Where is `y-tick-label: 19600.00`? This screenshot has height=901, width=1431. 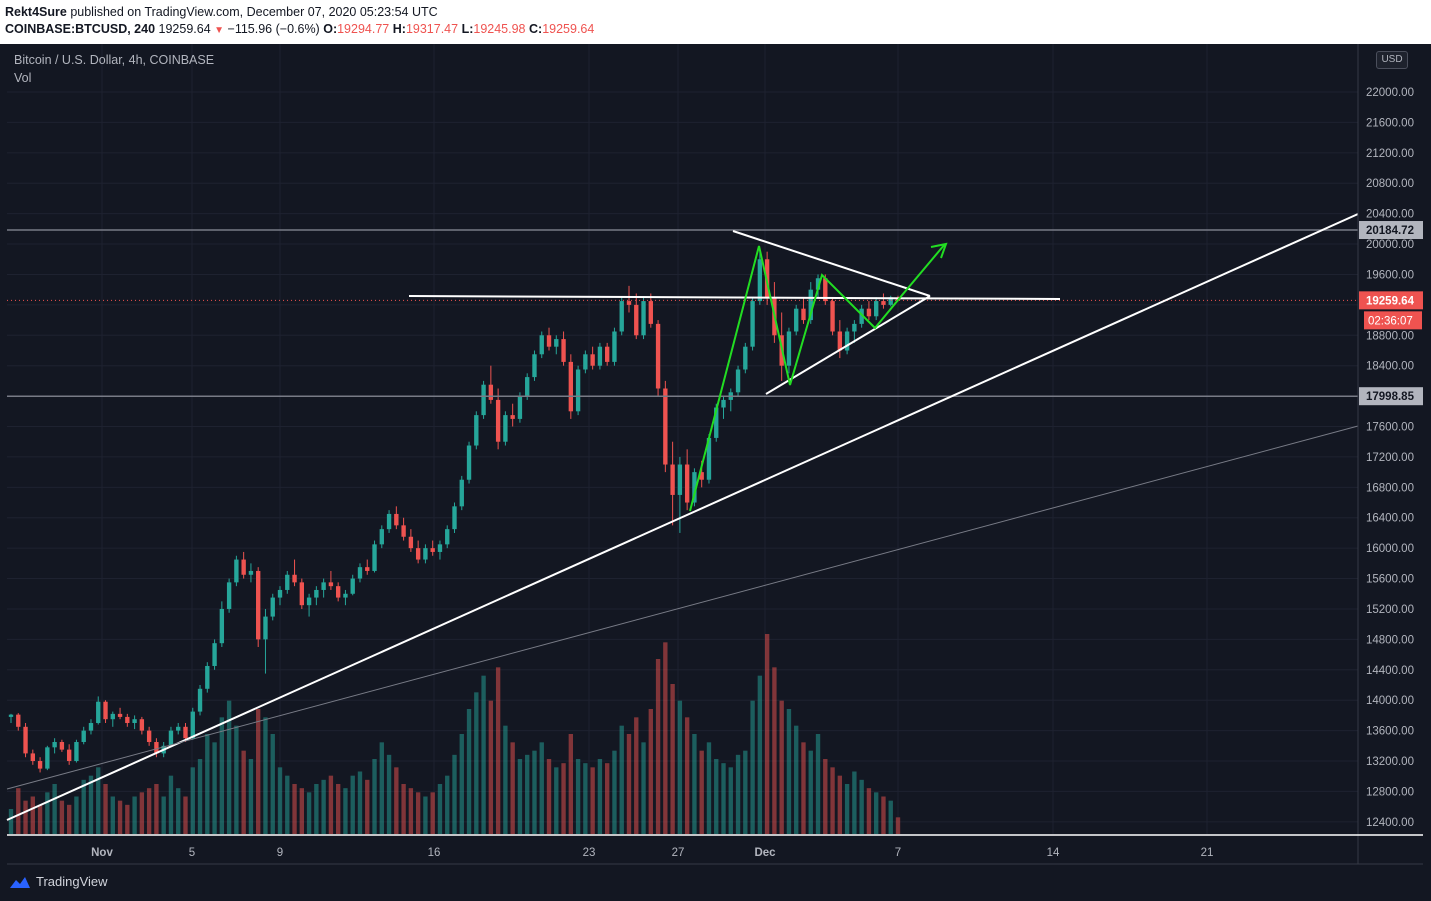 y-tick-label: 19600.00 is located at coordinates (1390, 275).